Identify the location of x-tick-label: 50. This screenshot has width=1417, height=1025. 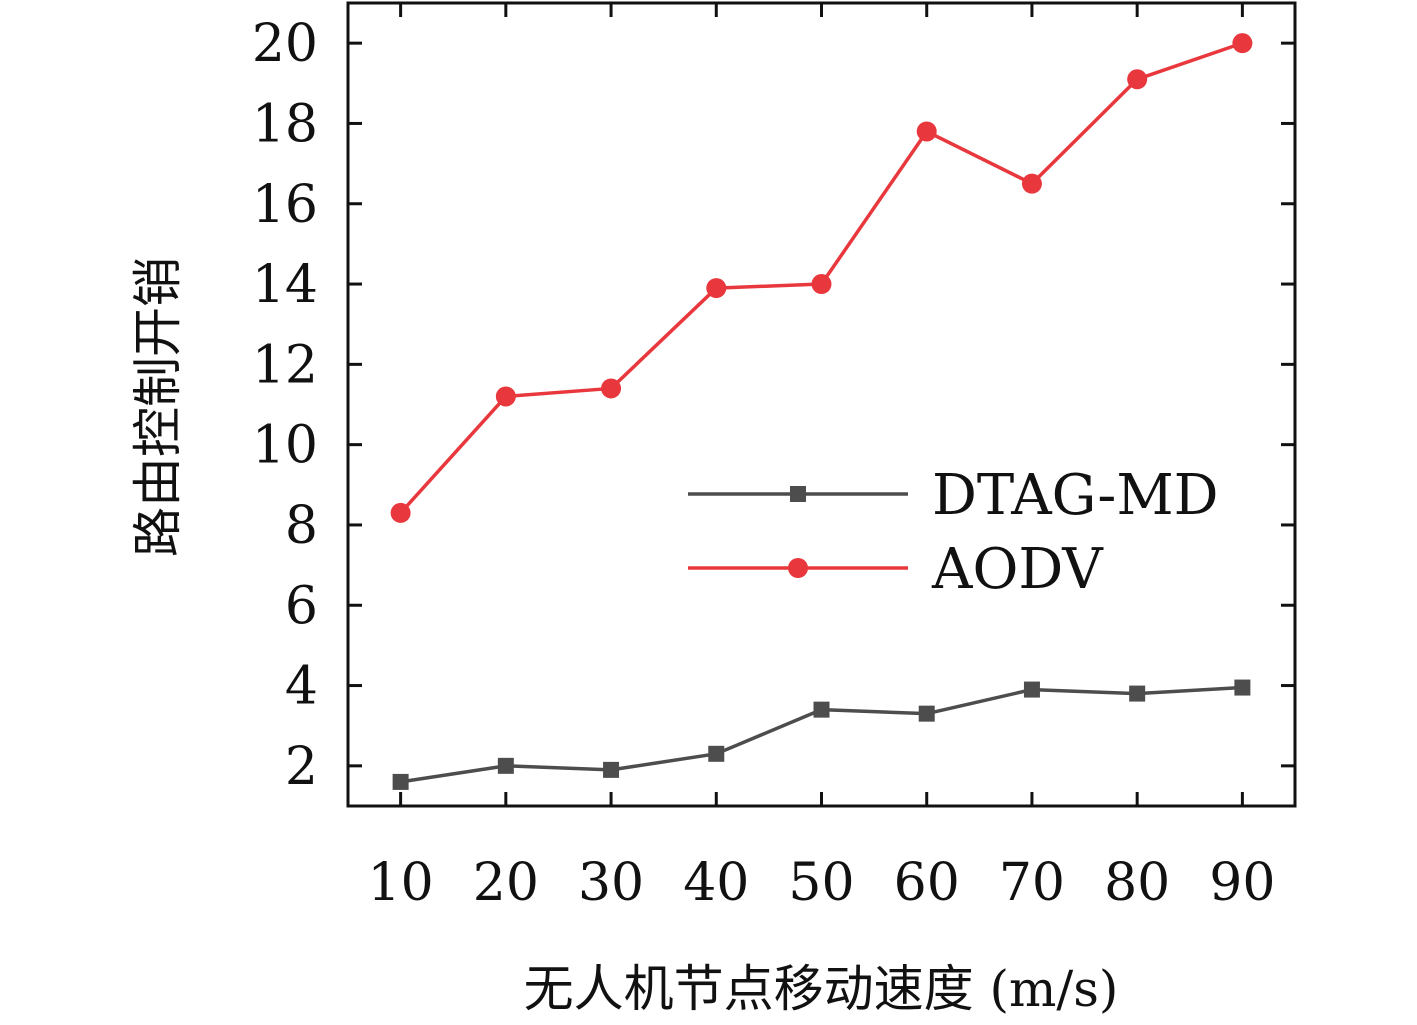
(821, 883).